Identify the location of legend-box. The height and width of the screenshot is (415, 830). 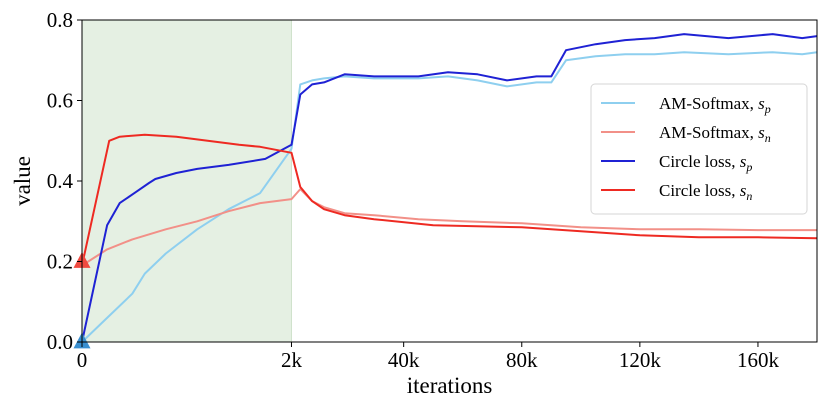
(699, 149).